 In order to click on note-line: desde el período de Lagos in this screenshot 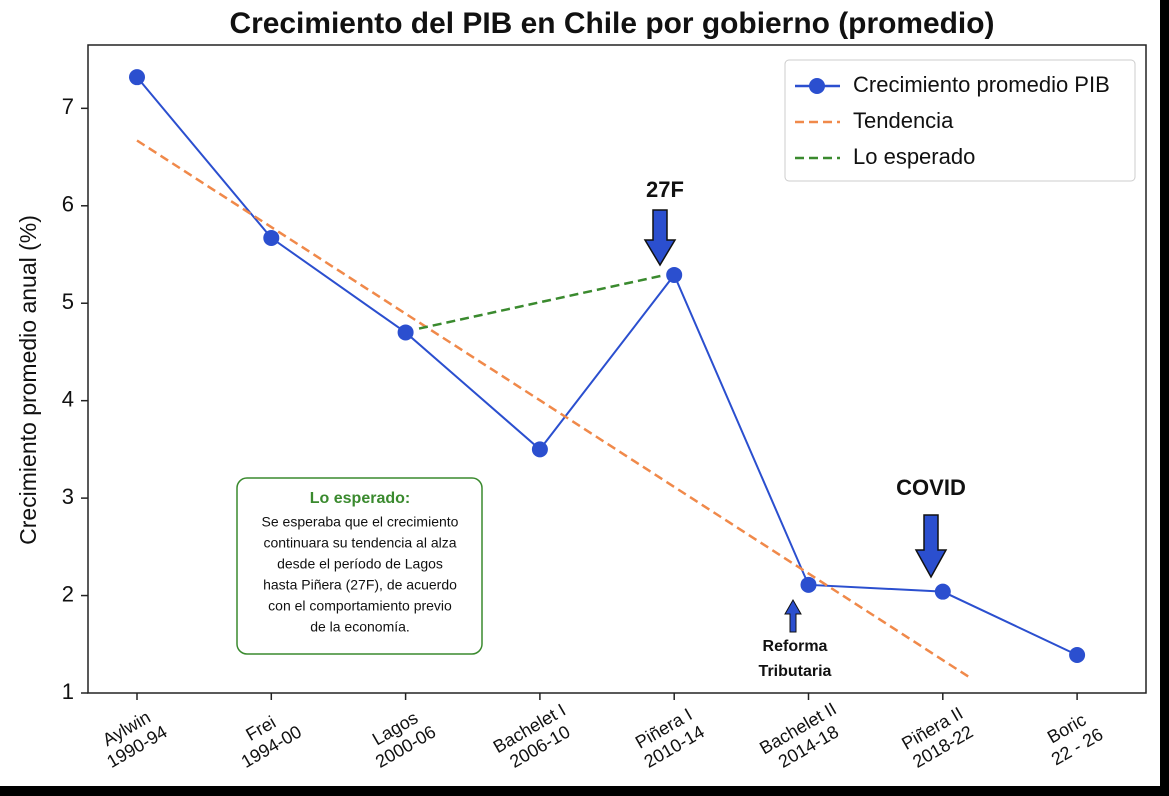, I will do `click(360, 564)`.